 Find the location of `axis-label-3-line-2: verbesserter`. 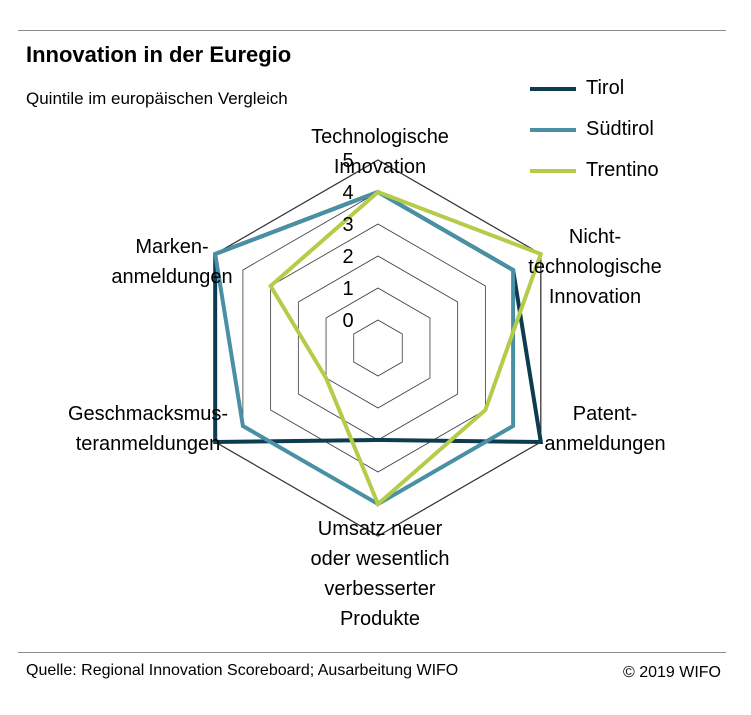

axis-label-3-line-2: verbesserter is located at coordinates (379, 589).